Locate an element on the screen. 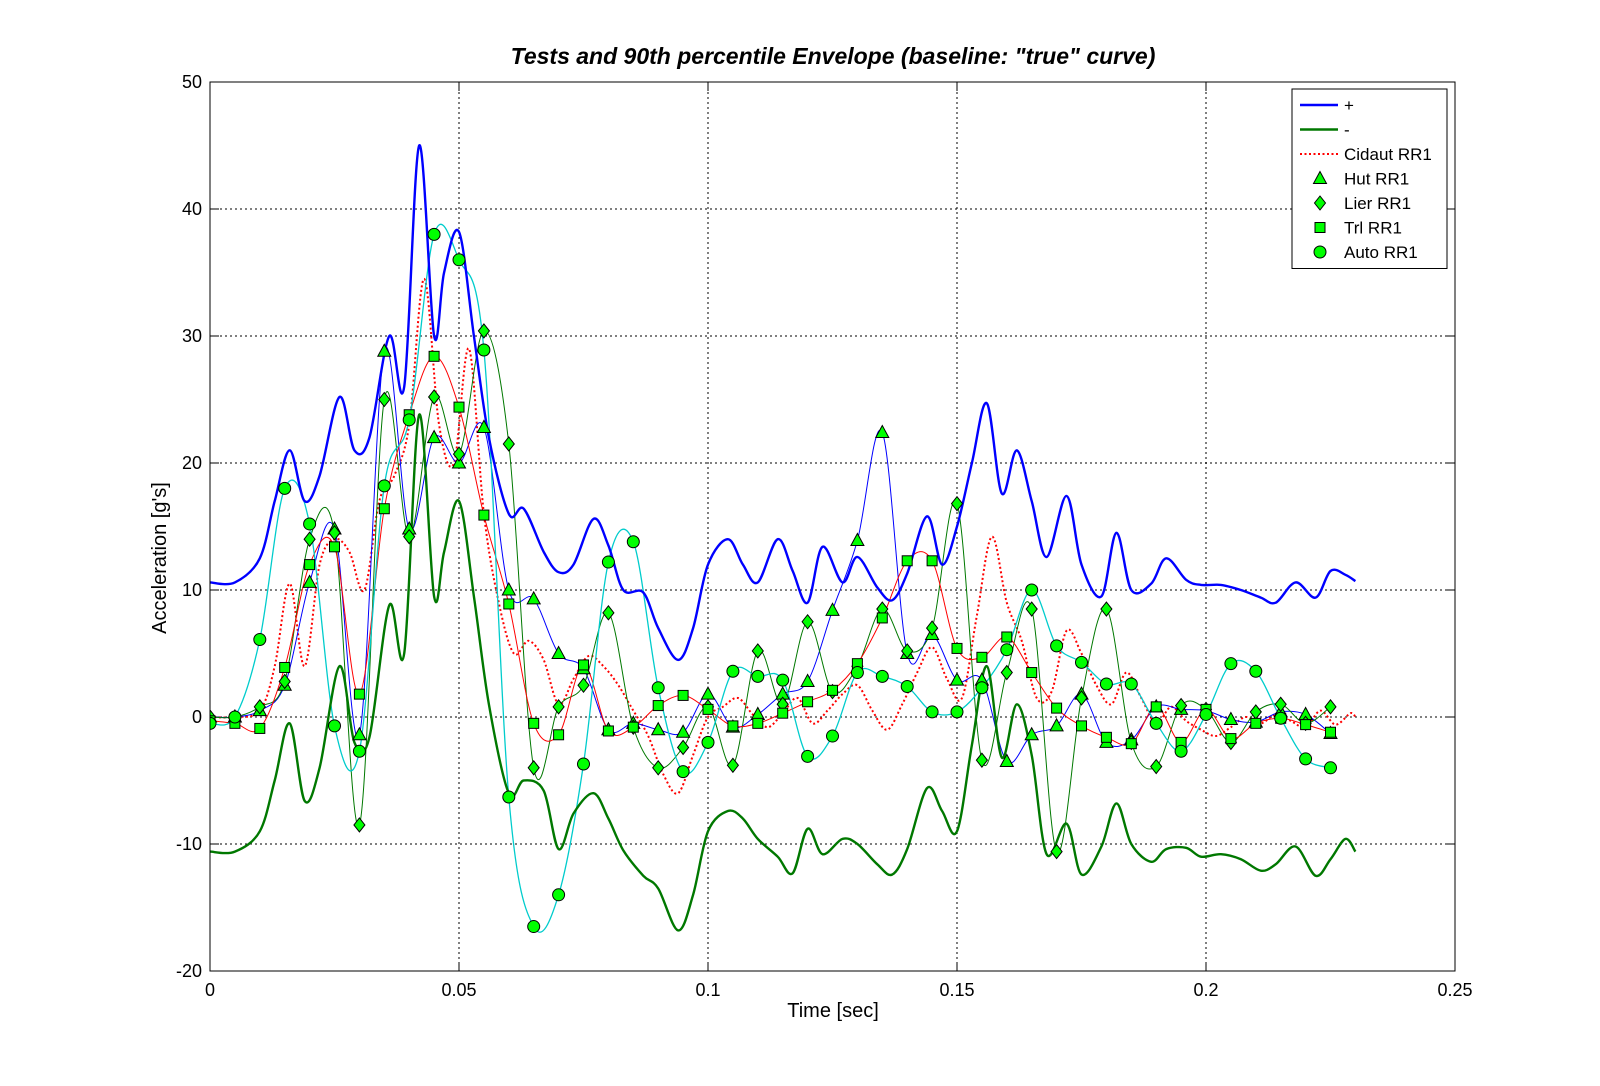 This screenshot has height=1086, width=1600. legend-label: Lier RR1 is located at coordinates (1377, 203).